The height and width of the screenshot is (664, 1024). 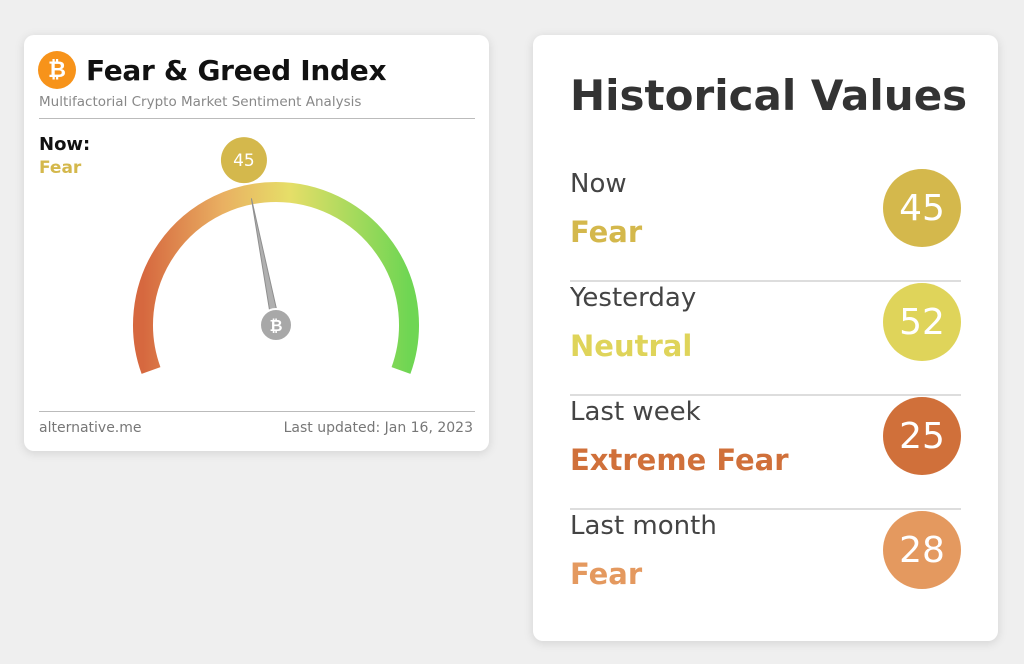 What do you see at coordinates (769, 95) in the screenshot?
I see `panel-title: Historical Values` at bounding box center [769, 95].